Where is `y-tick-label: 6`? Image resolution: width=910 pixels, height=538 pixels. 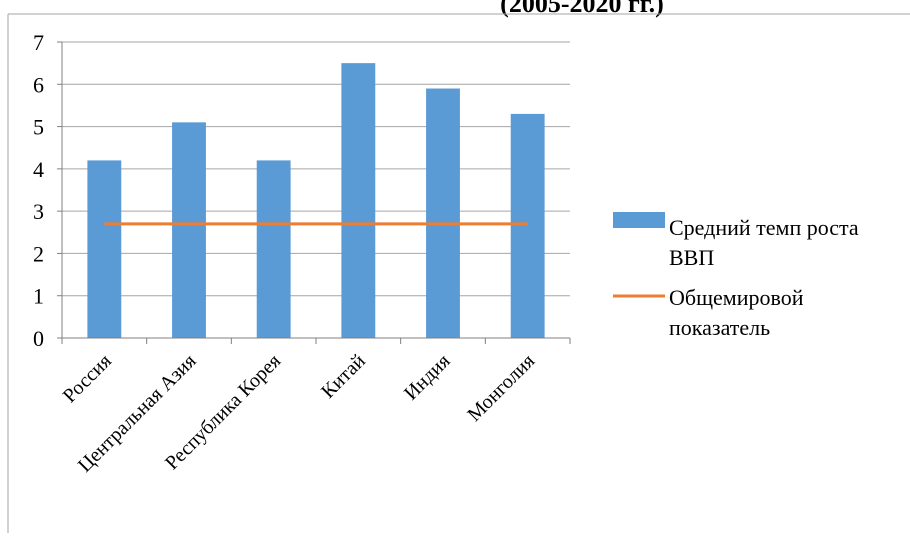
y-tick-label: 6 is located at coordinates (38, 84).